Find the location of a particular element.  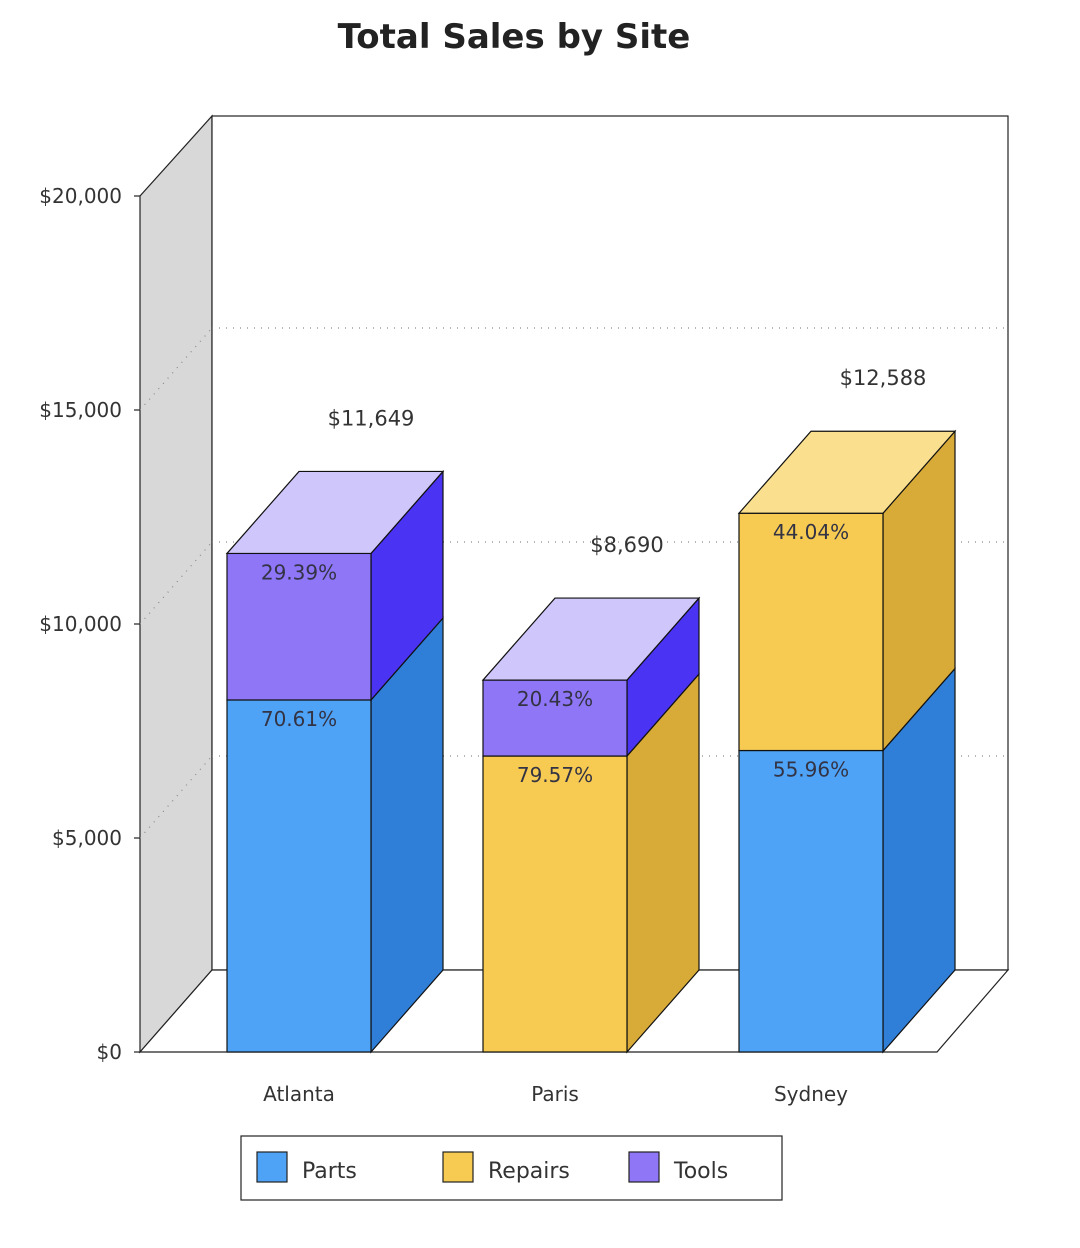

legend-swatch-repairs is located at coordinates (458, 1167).